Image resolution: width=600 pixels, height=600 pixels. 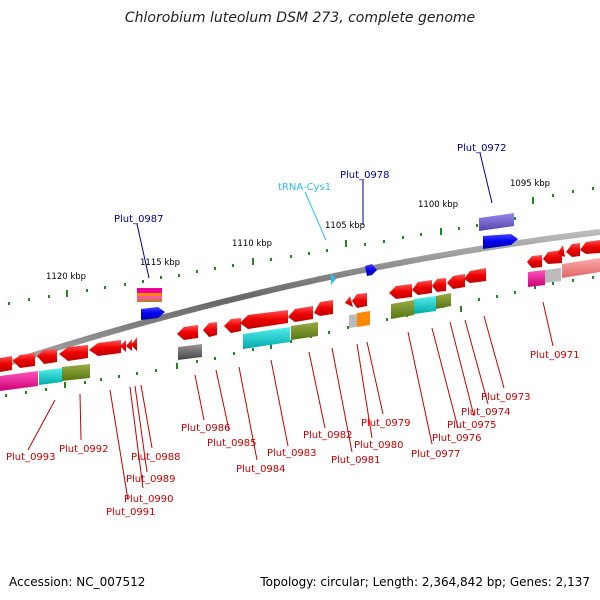 What do you see at coordinates (365, 175) in the screenshot?
I see `gene-label-plut-0978: Plut_0978` at bounding box center [365, 175].